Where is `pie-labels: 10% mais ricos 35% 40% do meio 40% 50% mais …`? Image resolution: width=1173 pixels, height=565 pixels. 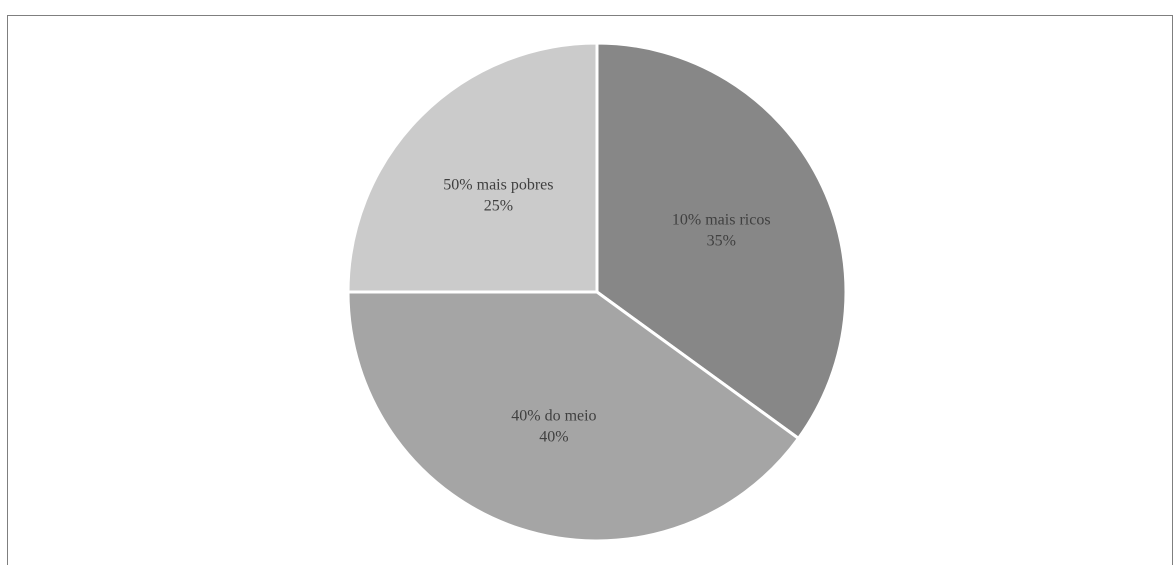 pie-labels: 10% mais ricos 35% 40% do meio 40% 50% mais … is located at coordinates (606, 310).